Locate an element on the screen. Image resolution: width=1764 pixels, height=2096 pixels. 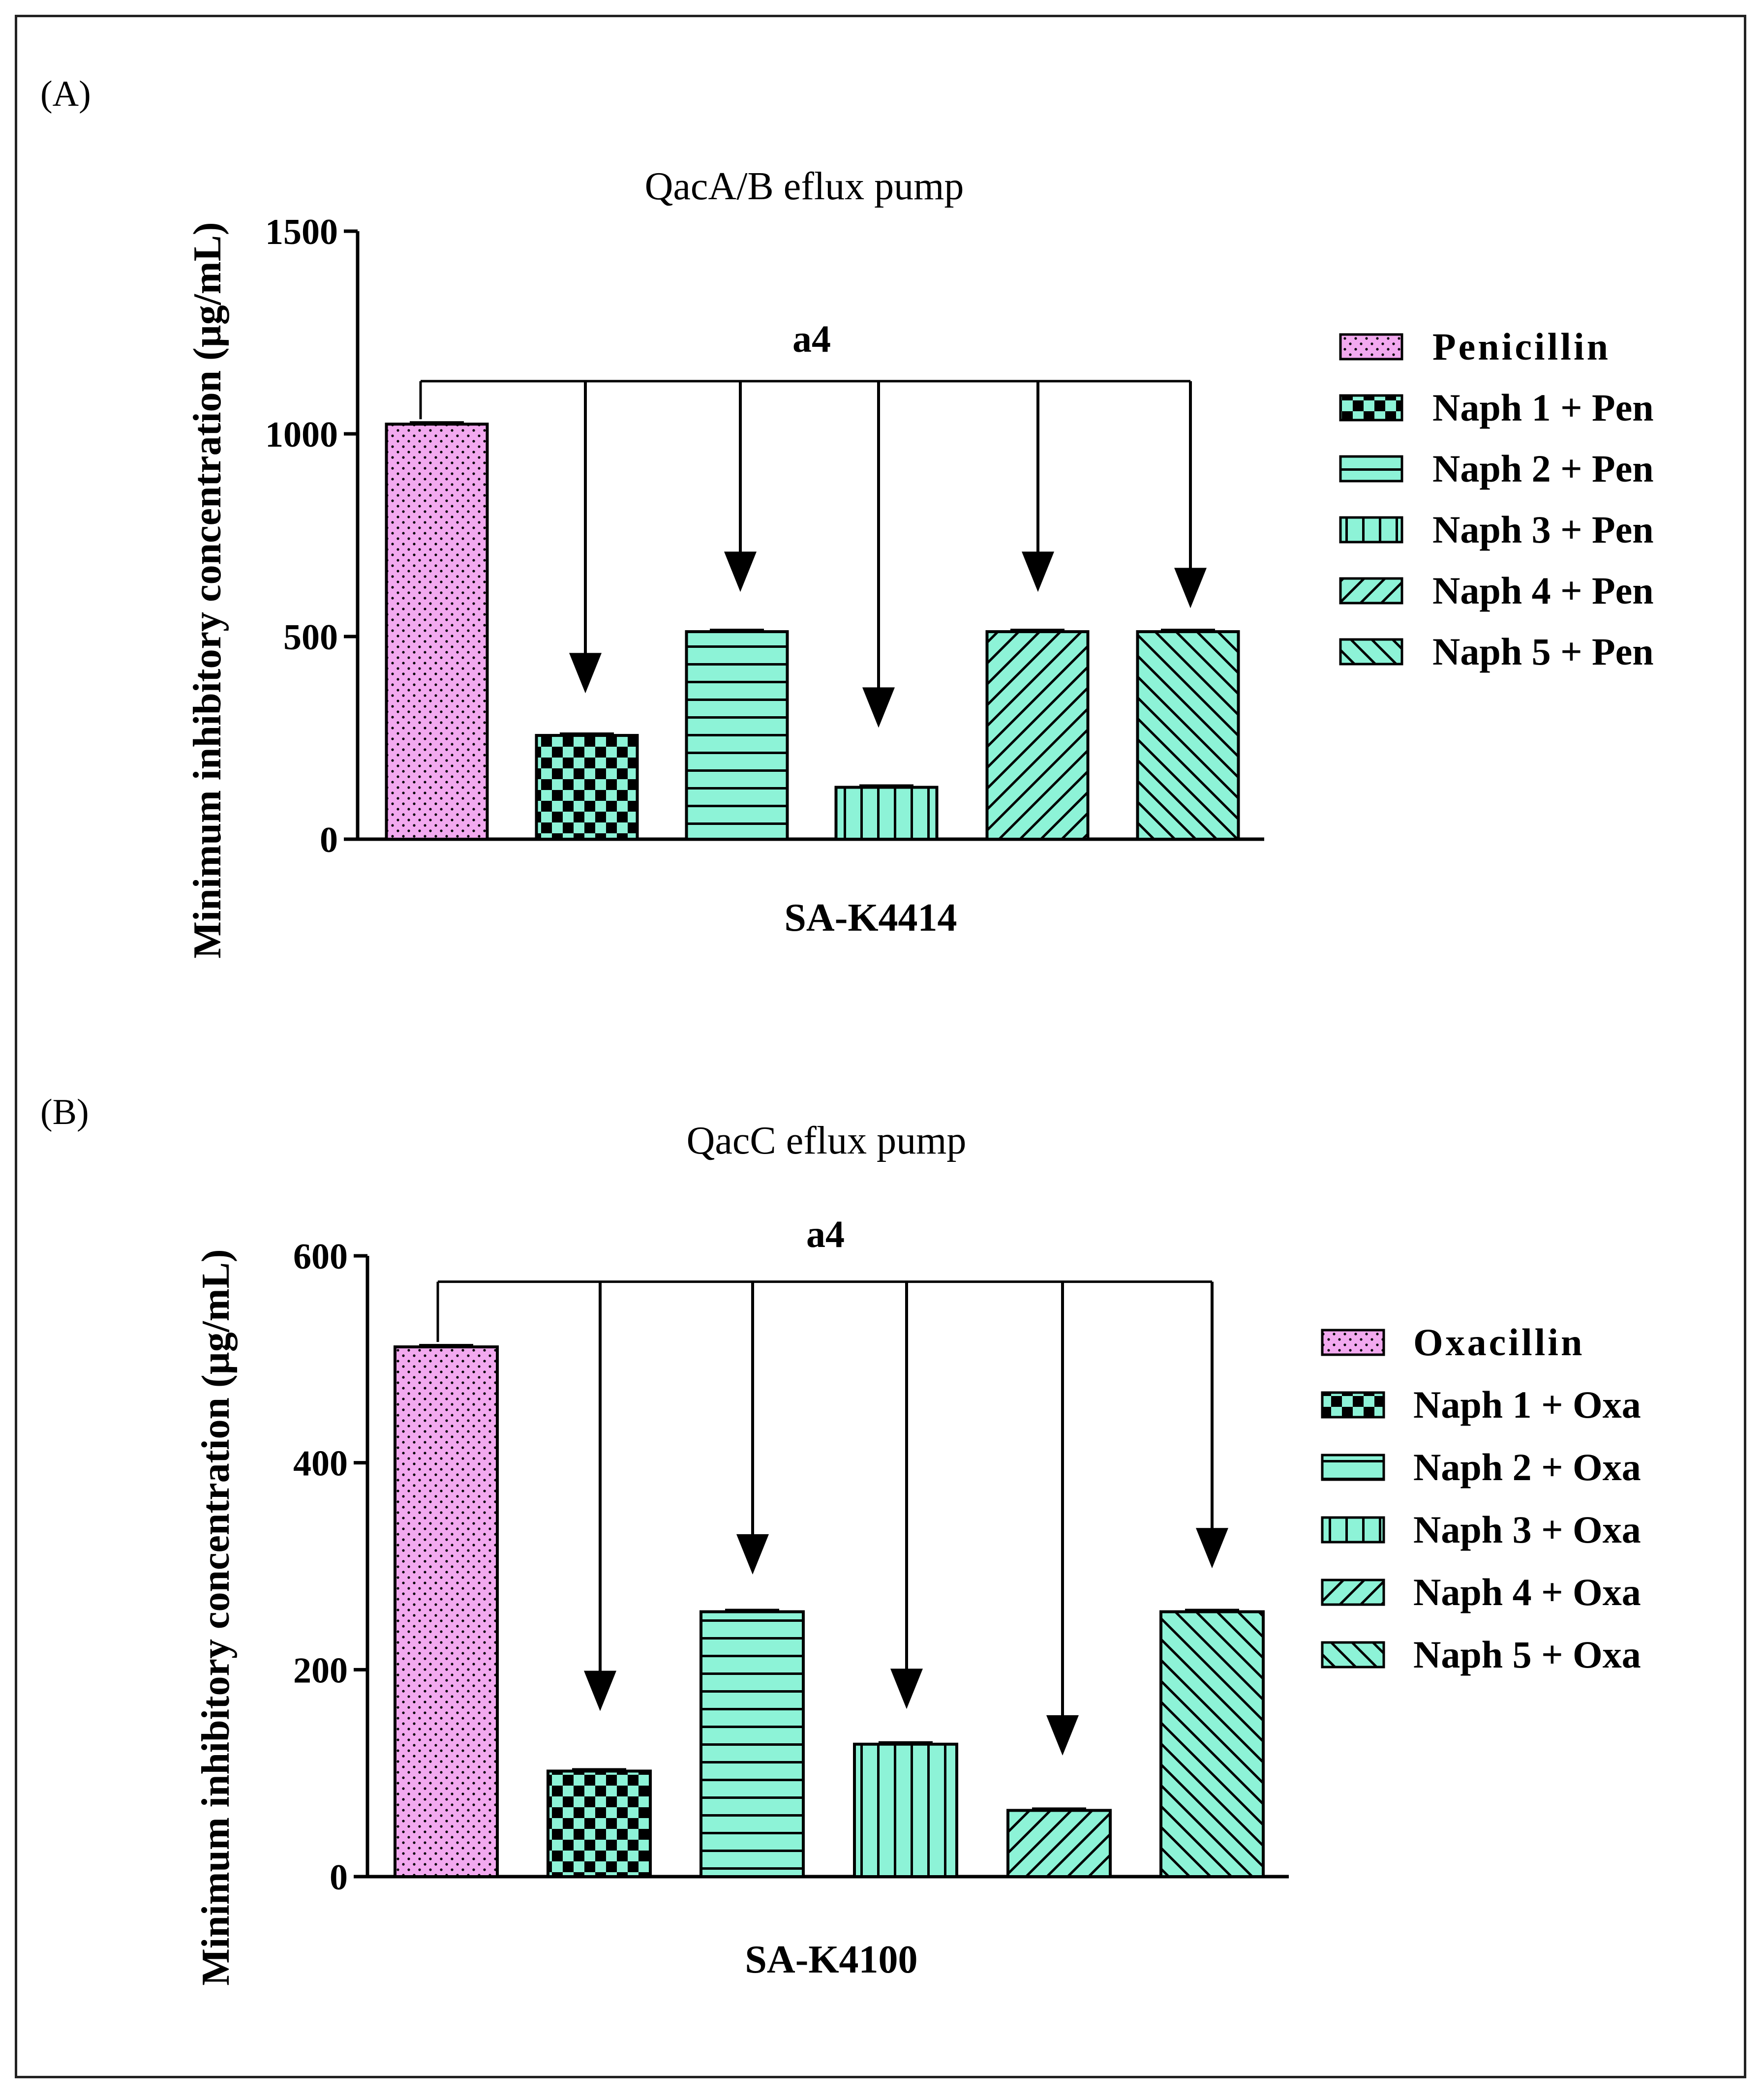
legend-label: Naph 1 + Pen is located at coordinates (1543, 407).